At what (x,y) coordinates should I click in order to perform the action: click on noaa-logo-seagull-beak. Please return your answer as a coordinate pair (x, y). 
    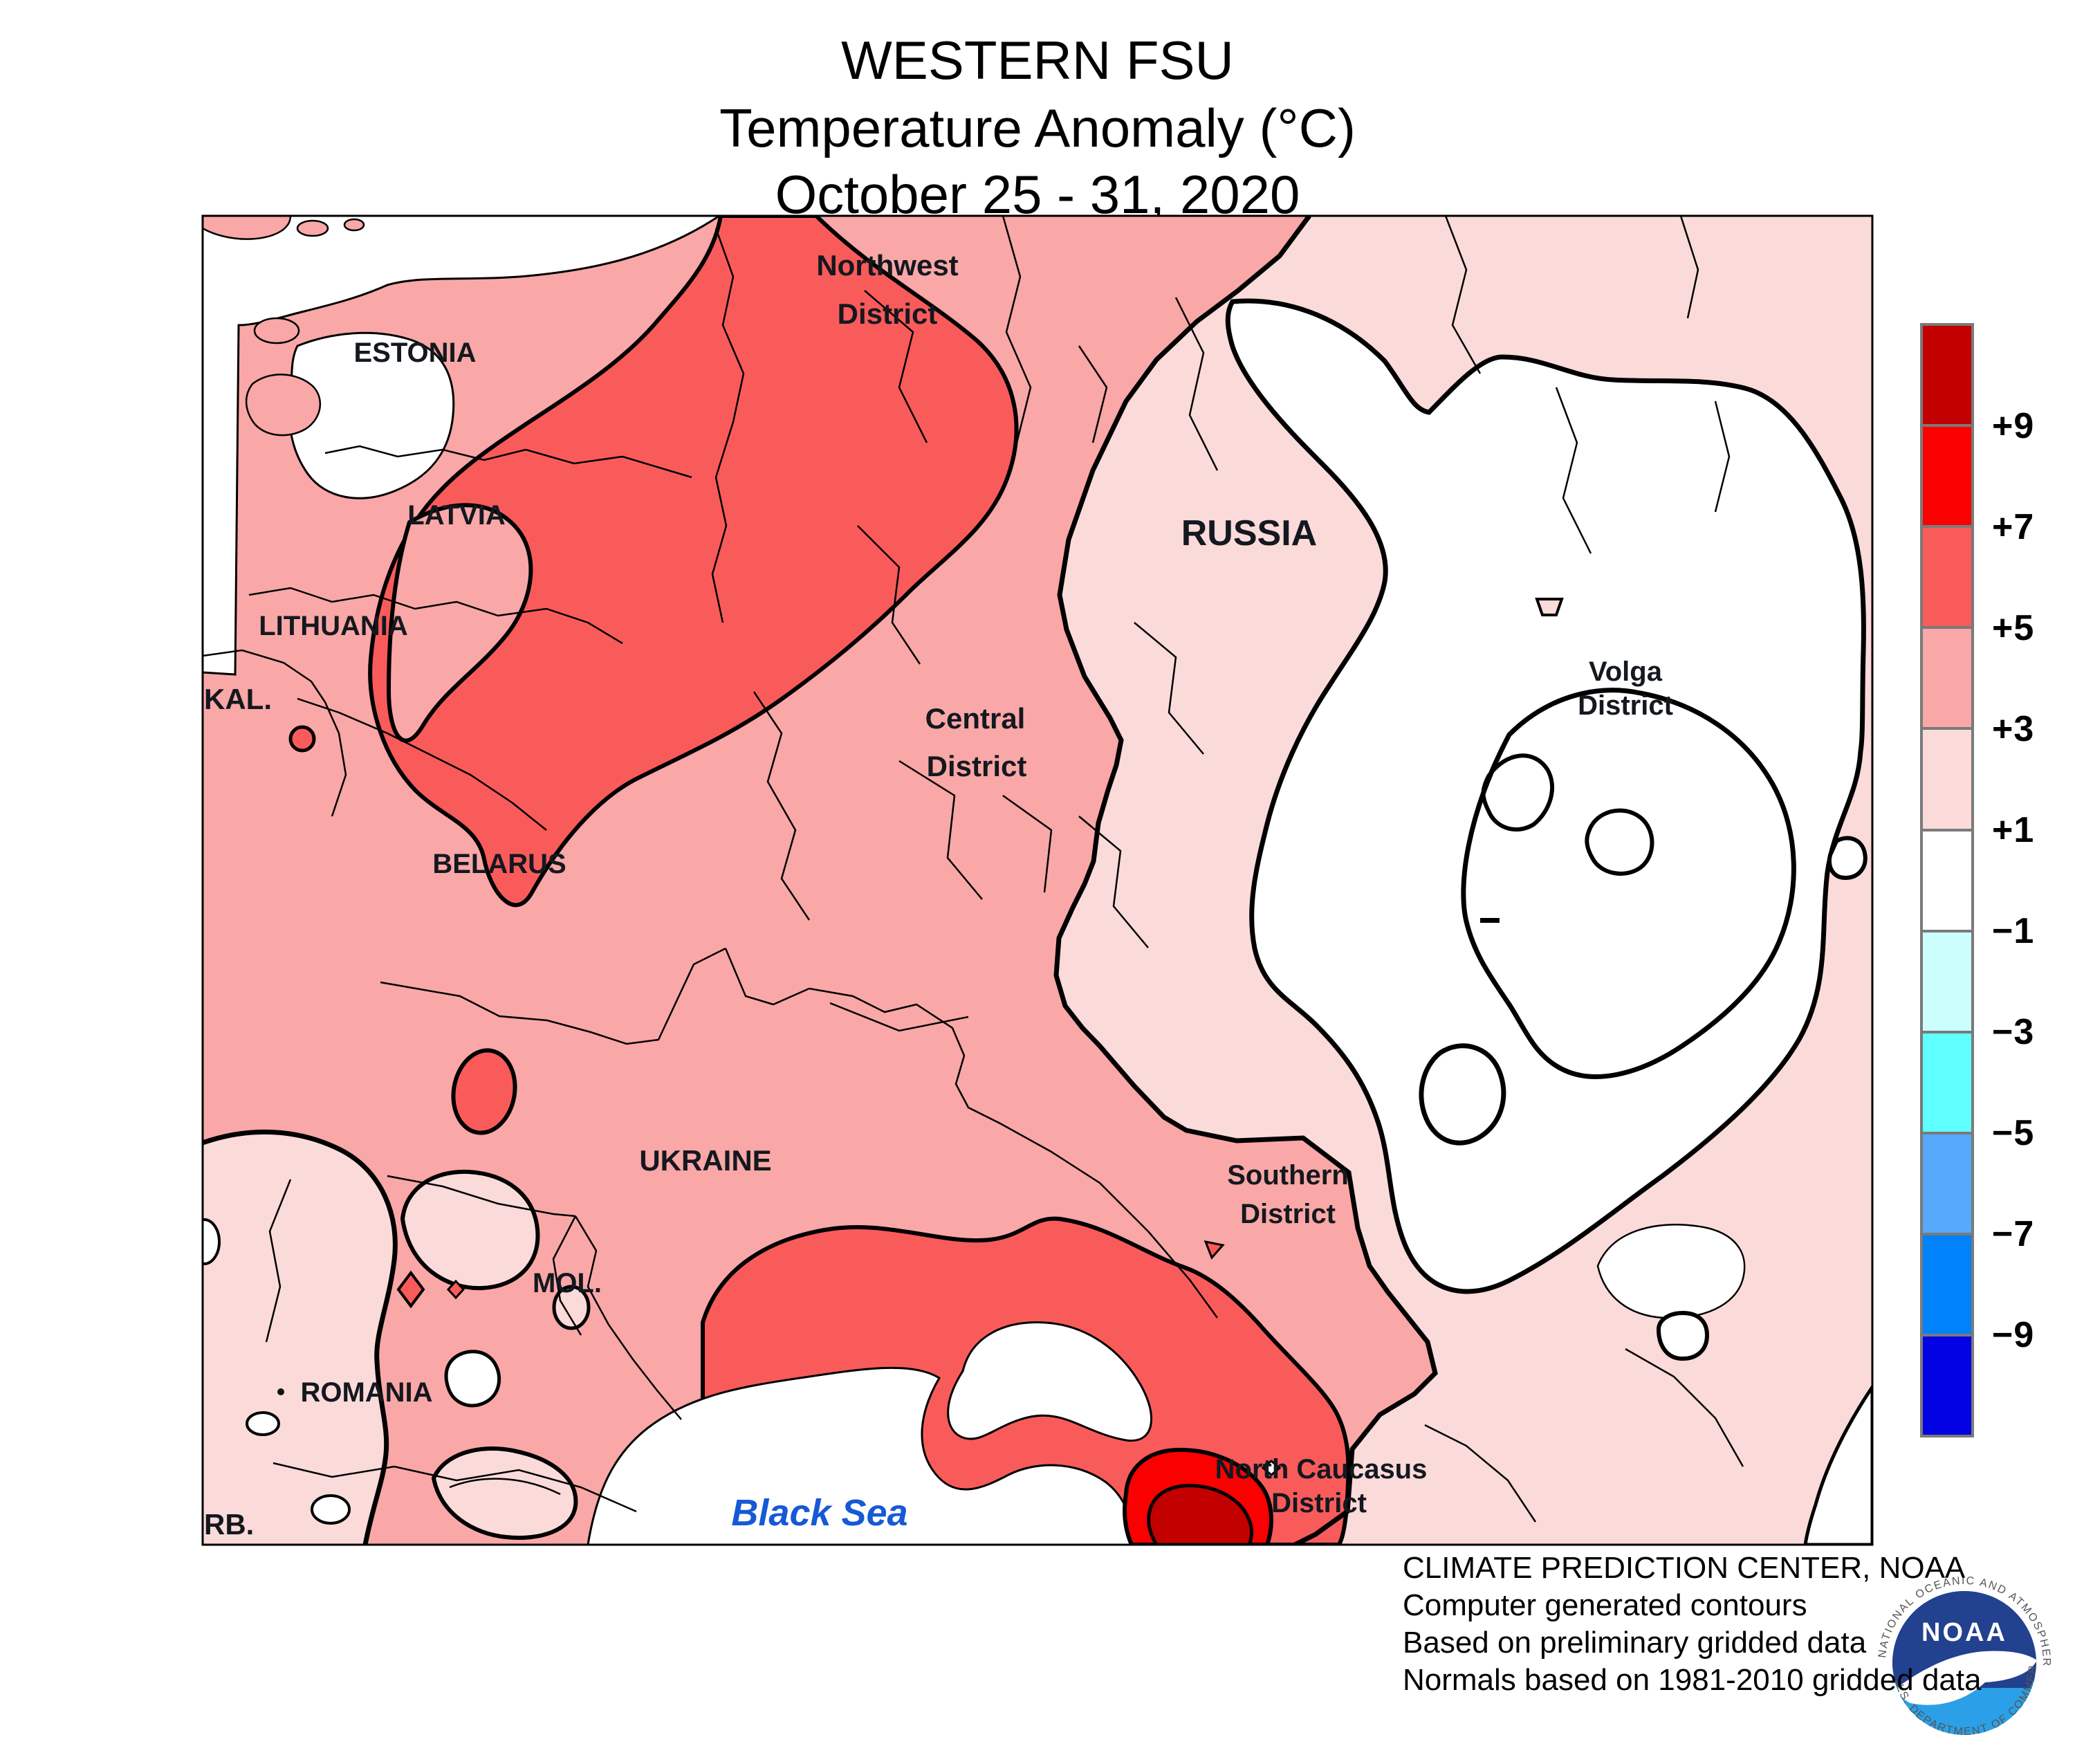
    Looking at the image, I should click on (1893, 1696).